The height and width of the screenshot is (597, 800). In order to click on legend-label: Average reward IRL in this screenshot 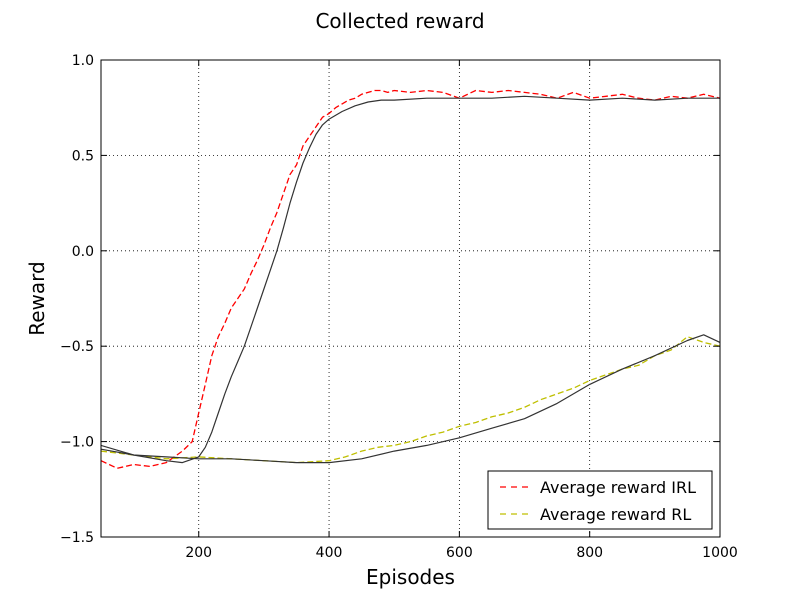, I will do `click(618, 487)`.